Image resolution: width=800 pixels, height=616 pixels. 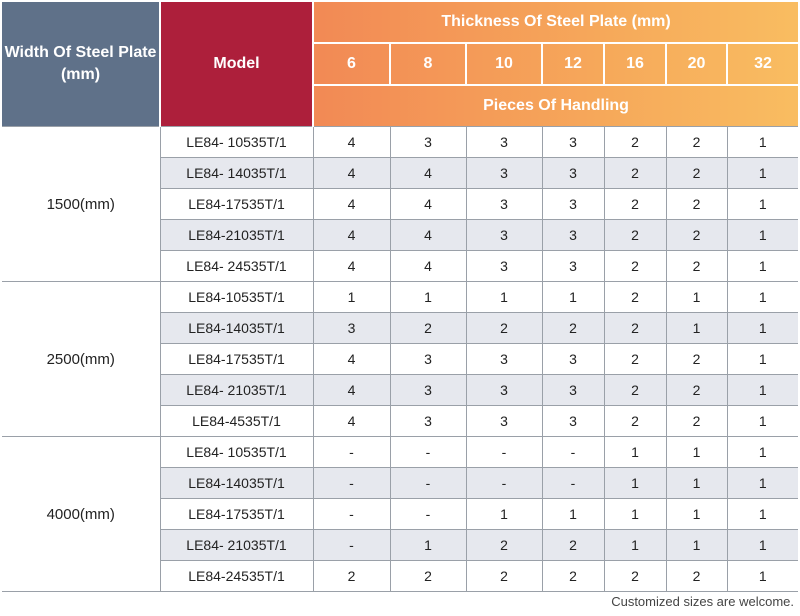 I want to click on width-cell: 1500(mm), so click(x=81, y=204).